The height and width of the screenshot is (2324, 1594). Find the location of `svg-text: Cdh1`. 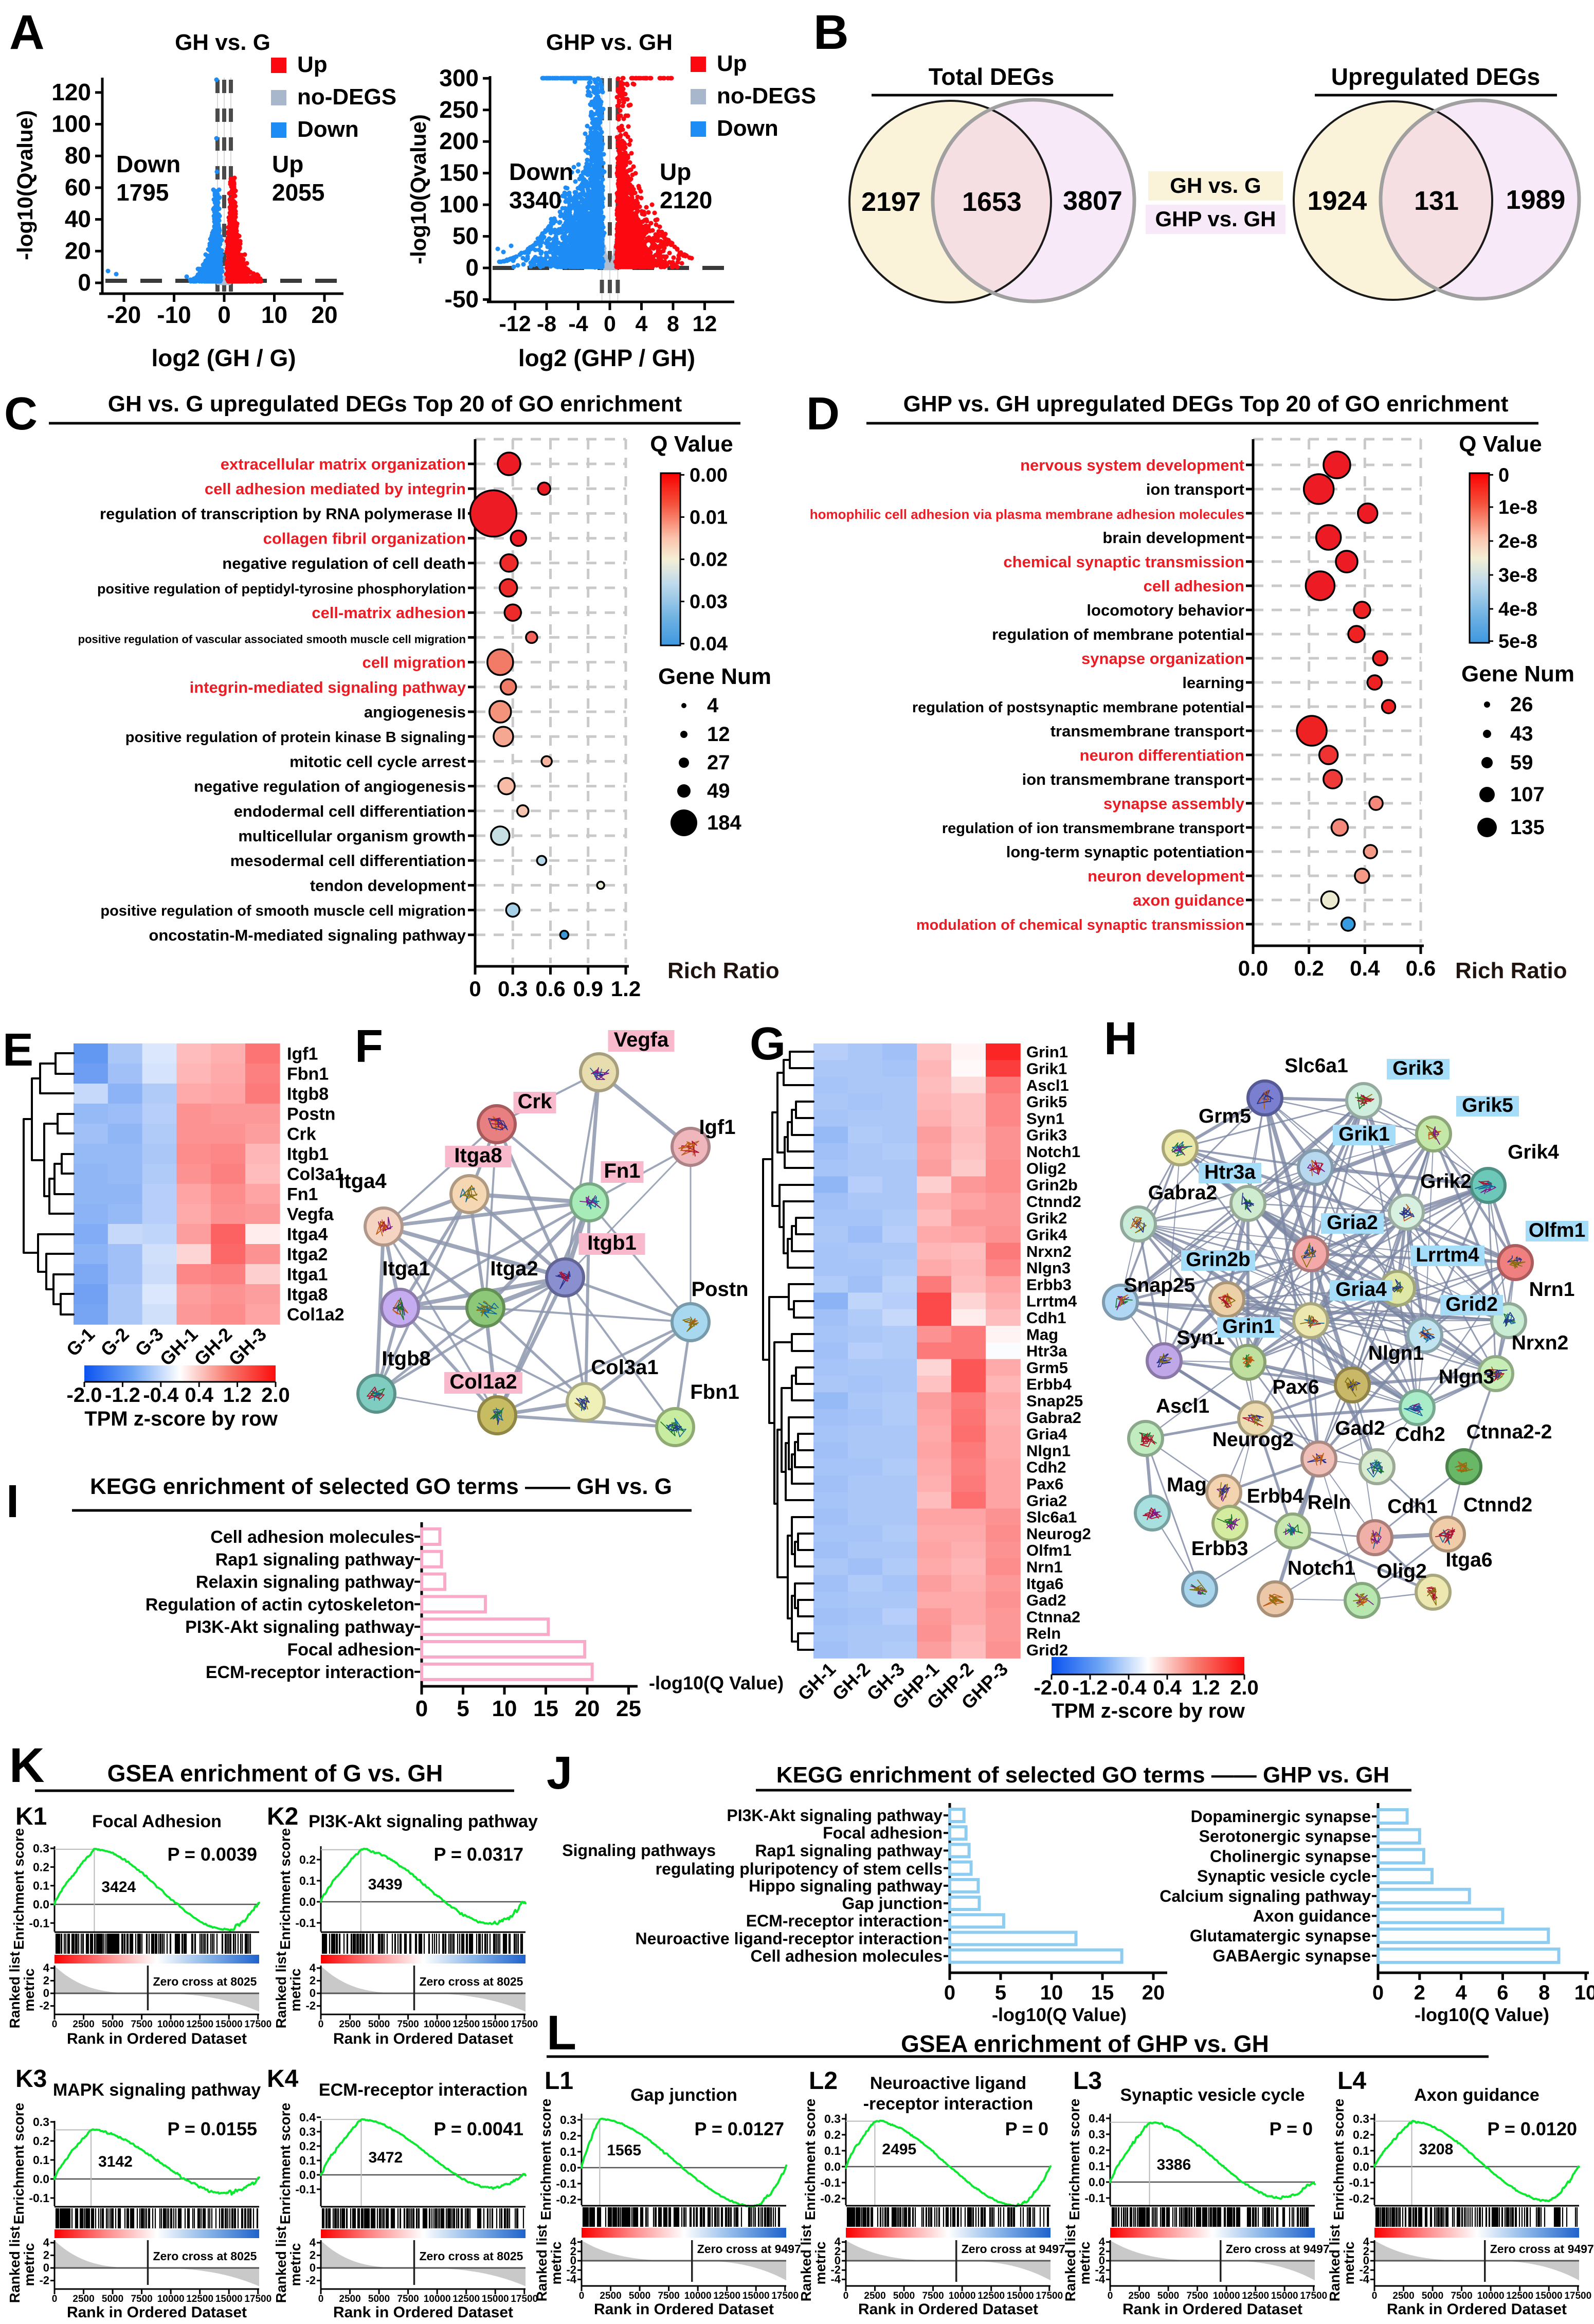

svg-text: Cdh1 is located at coordinates (1412, 1507).